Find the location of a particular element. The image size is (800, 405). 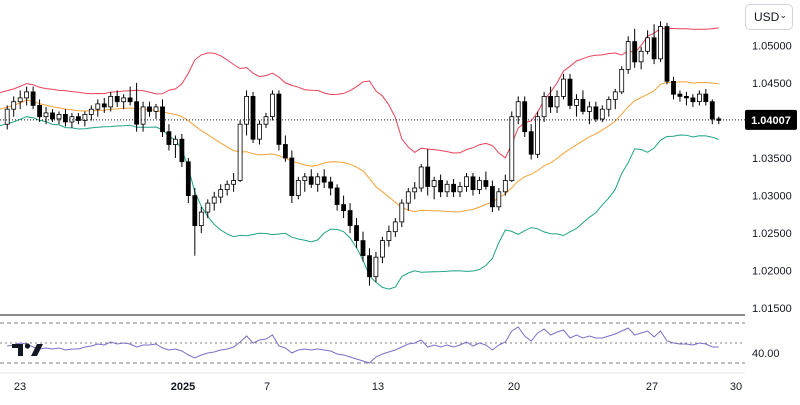

y-tick-label: 1.02000 is located at coordinates (772, 272).